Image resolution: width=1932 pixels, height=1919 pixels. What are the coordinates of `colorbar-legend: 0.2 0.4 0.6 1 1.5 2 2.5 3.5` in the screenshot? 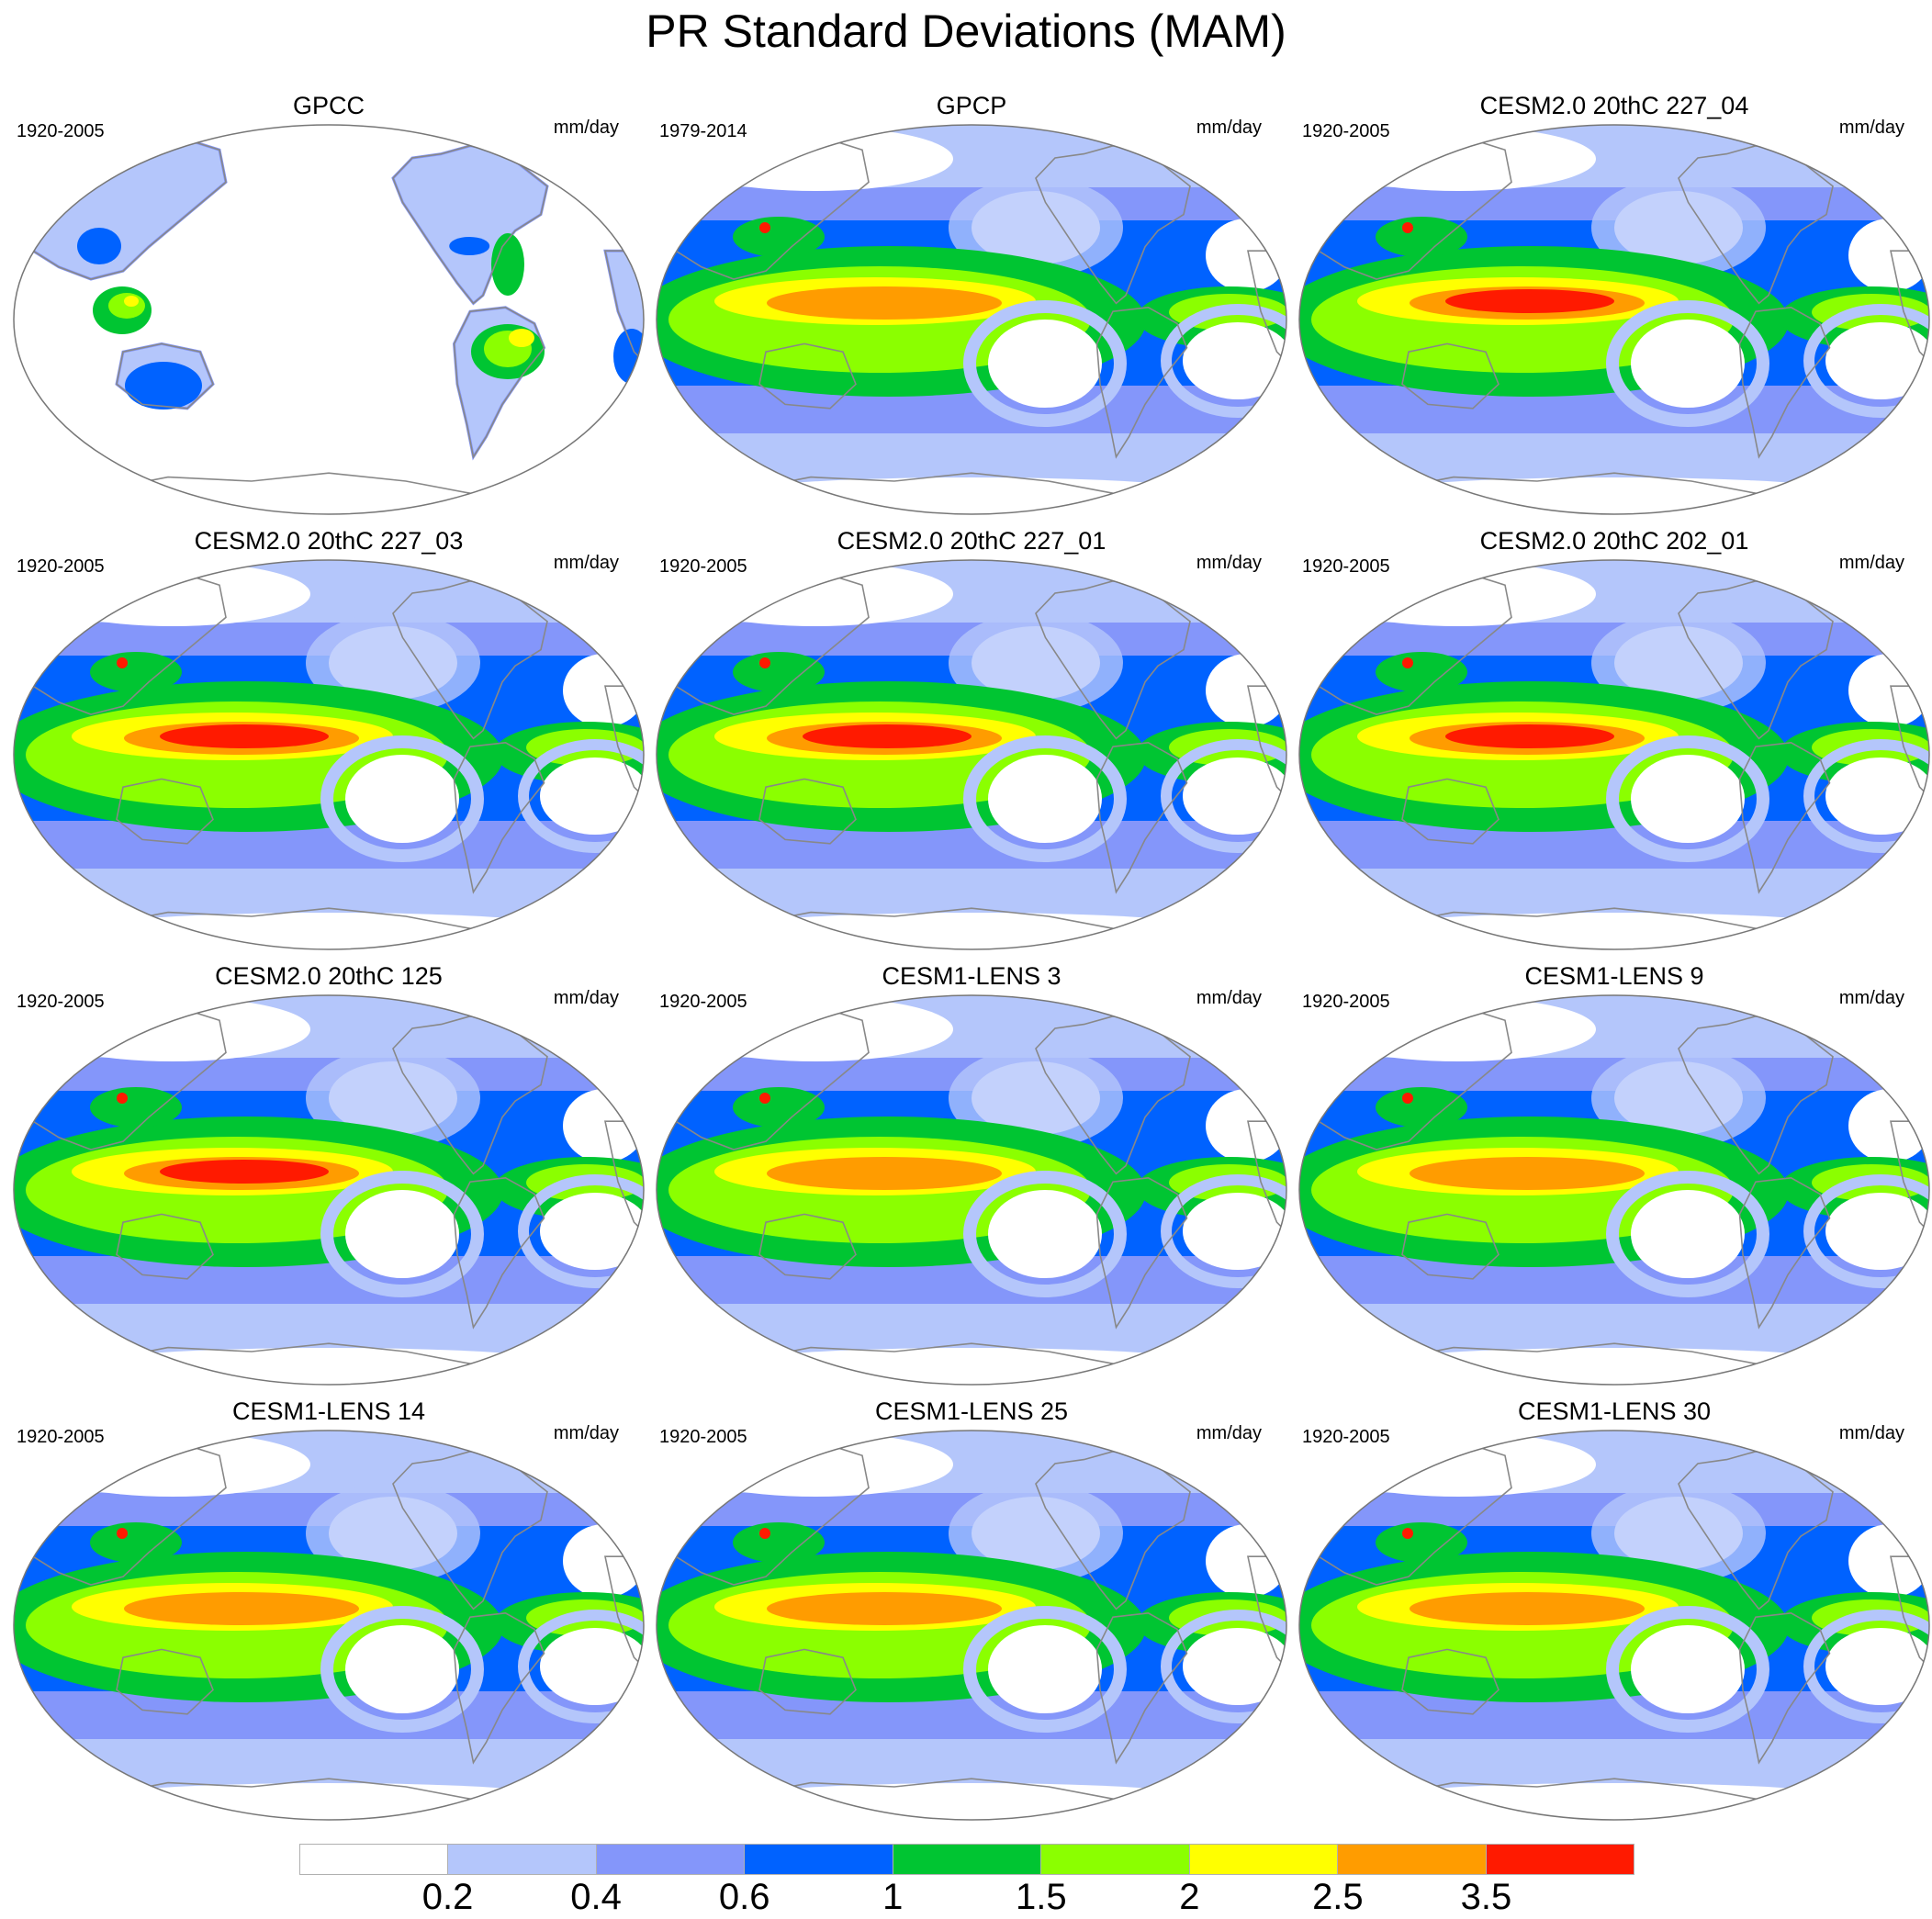 It's located at (966, 1880).